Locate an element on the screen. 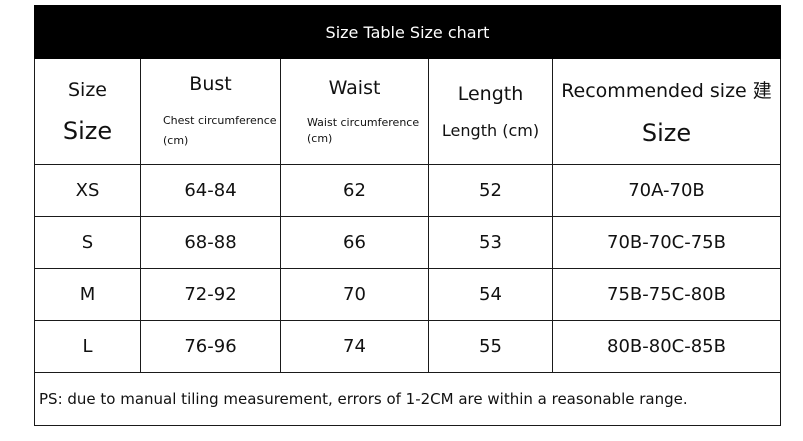 This screenshot has height=441, width=803. cell-size: M is located at coordinates (87, 294).